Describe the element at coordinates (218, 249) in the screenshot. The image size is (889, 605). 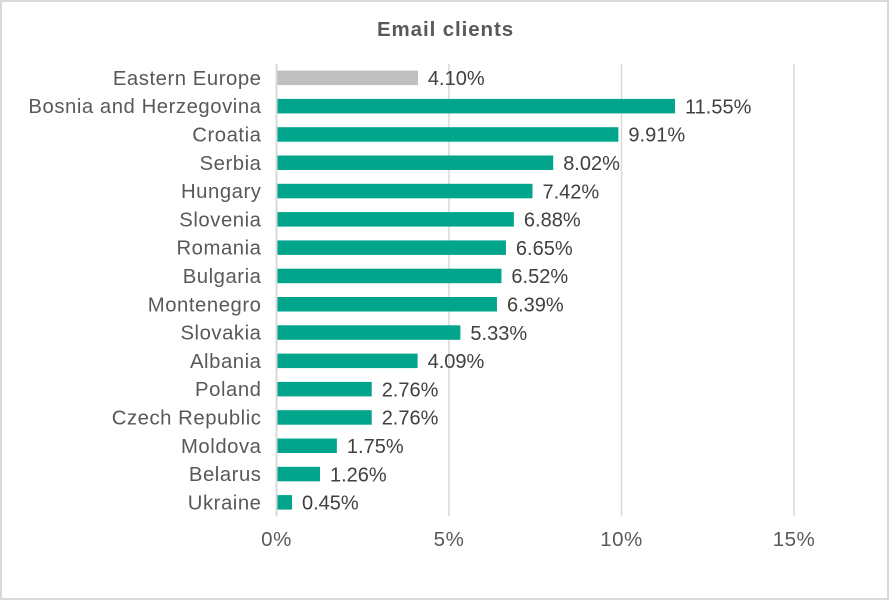
I see `svg-text: Romania` at that location.